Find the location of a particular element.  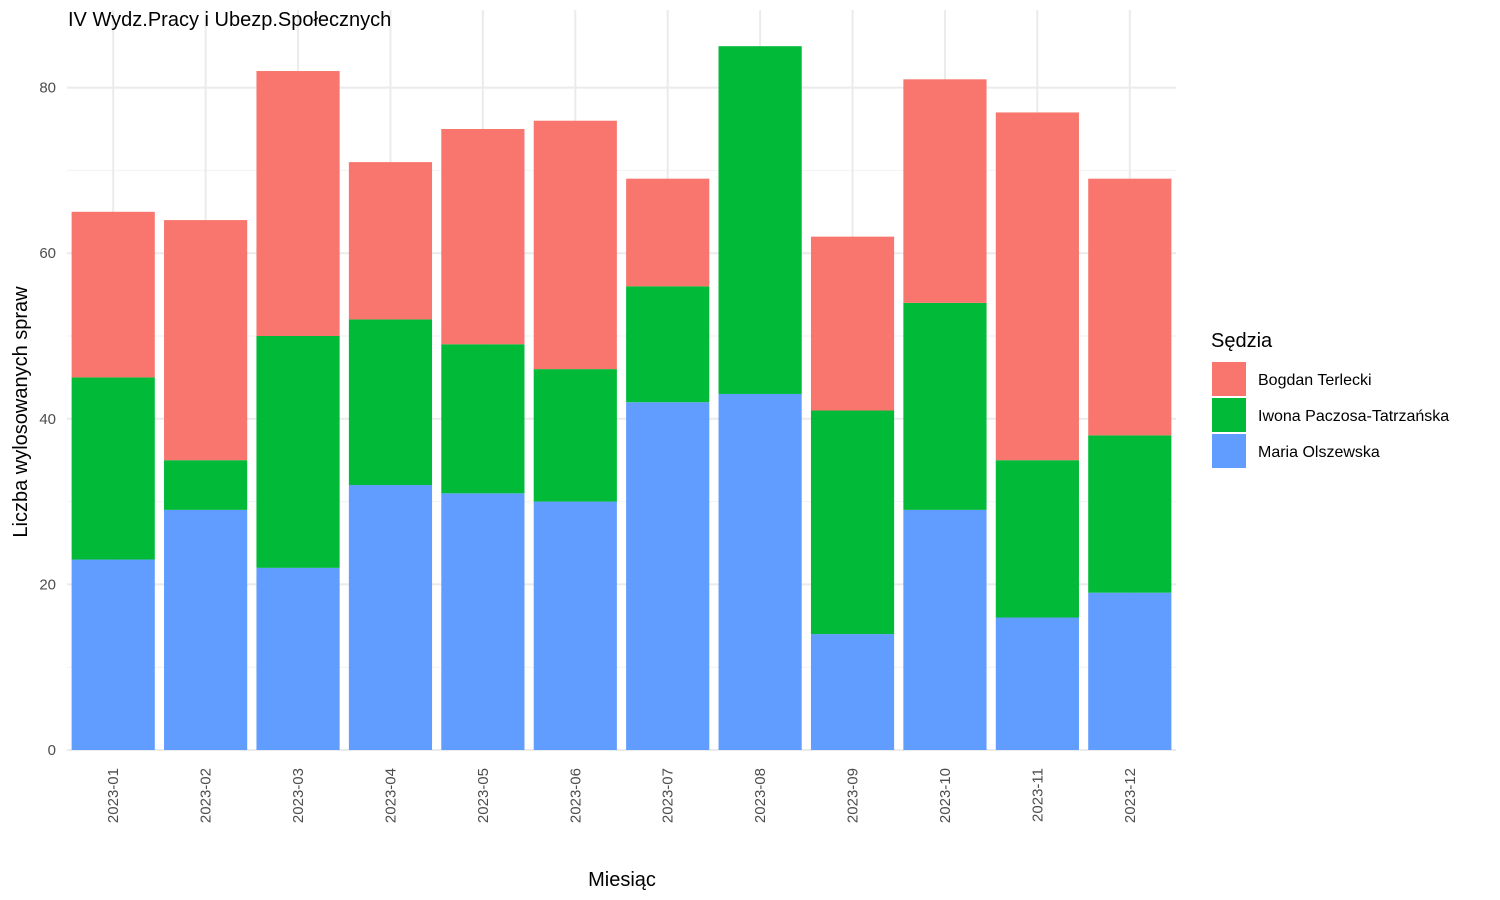

x-tick-label: 2023-03 is located at coordinates (298, 795).